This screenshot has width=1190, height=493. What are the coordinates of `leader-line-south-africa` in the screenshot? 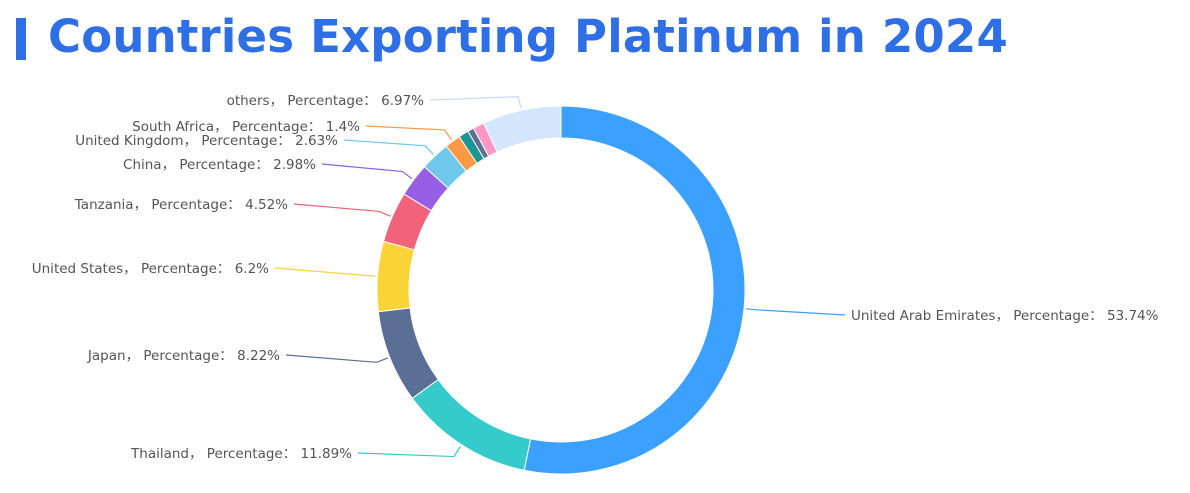 It's located at (408, 133).